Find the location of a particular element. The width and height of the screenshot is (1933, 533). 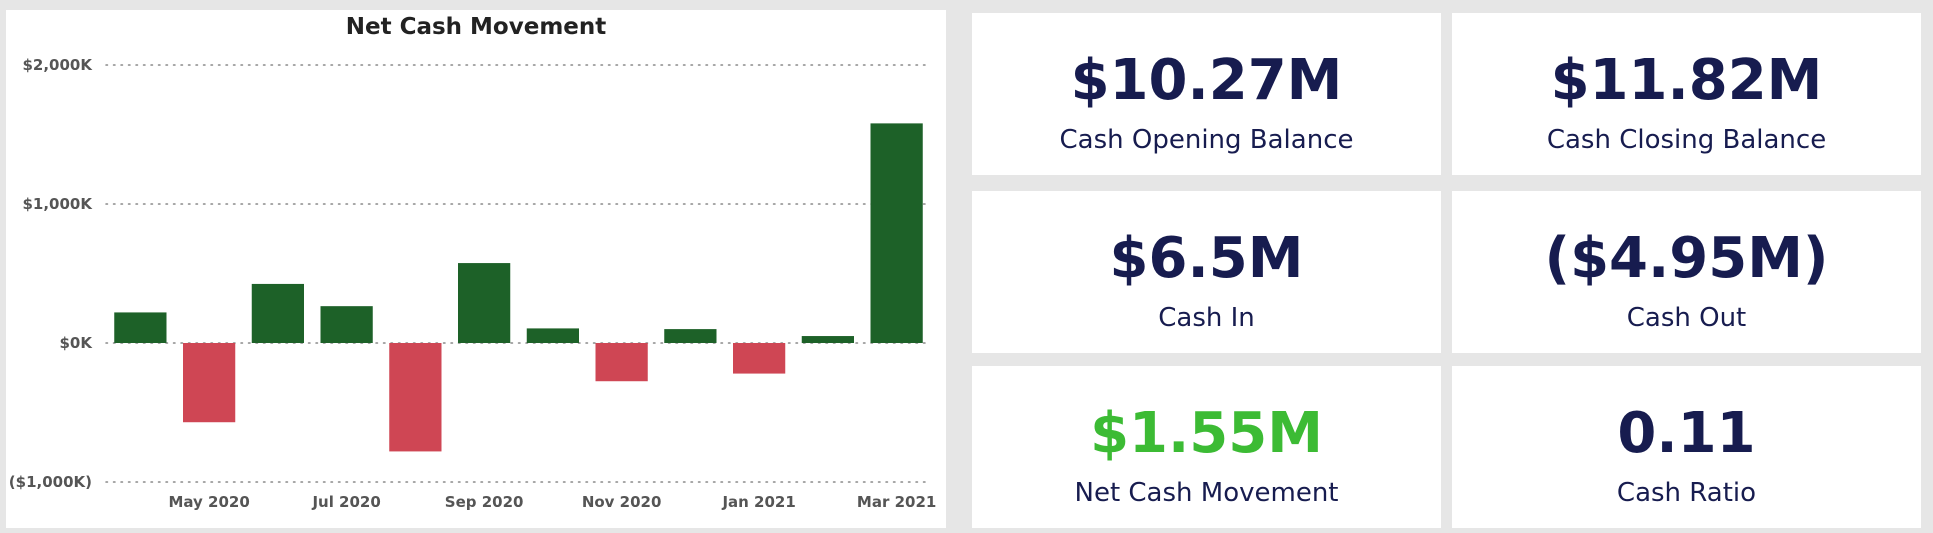

kpi-value-closing-balance: $11.82M is located at coordinates (1686, 80).